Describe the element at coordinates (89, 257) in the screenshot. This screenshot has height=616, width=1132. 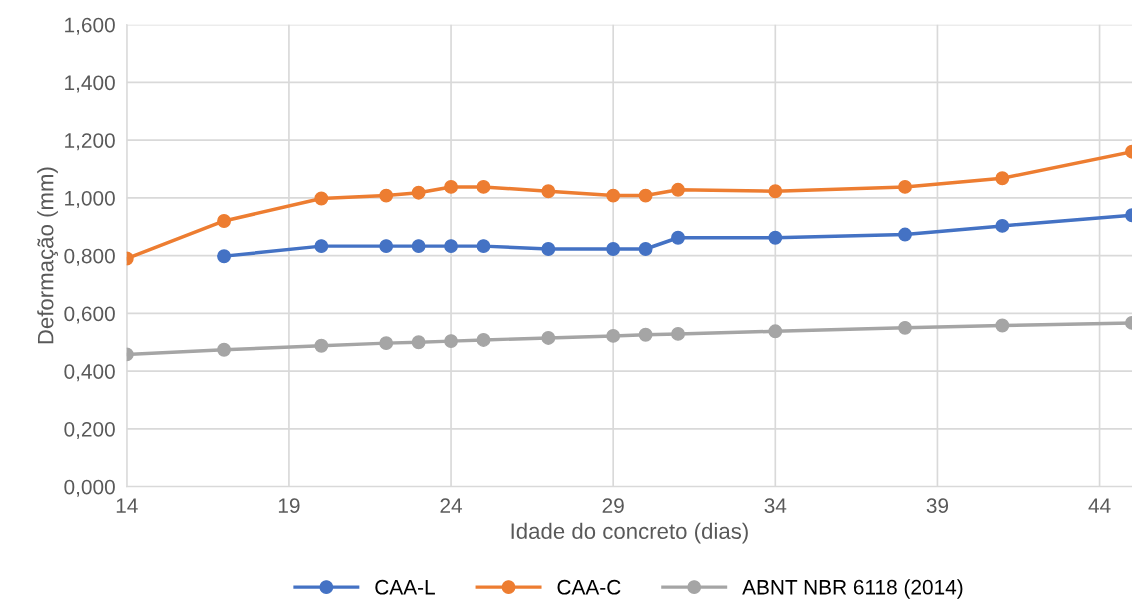
I see `y-tick-label: 0,800` at that location.